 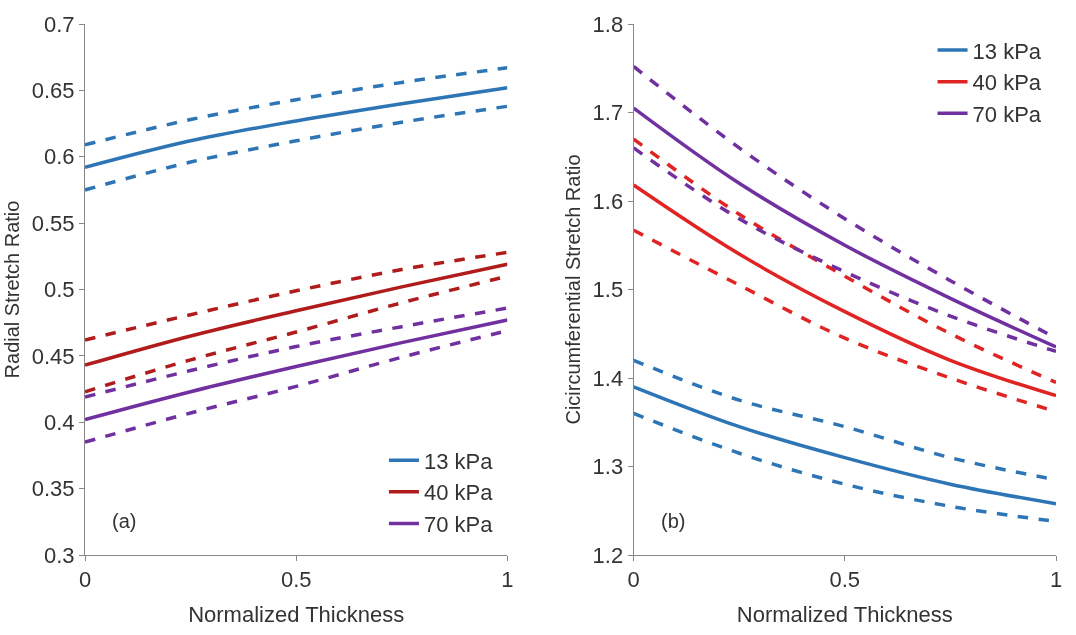 I want to click on y-tick-label: 0.3, so click(x=59, y=555).